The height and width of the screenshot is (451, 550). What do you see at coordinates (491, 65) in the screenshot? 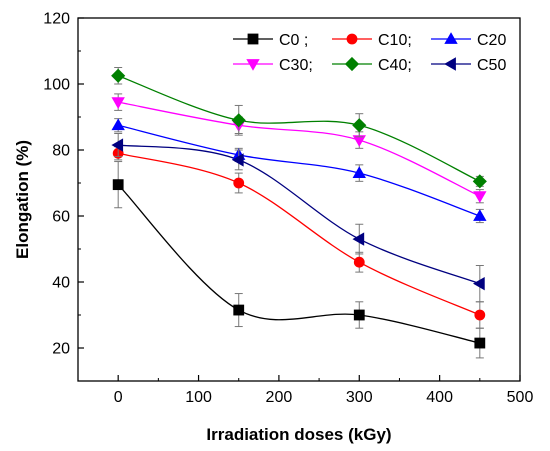
I see `legend-label: C50` at bounding box center [491, 65].